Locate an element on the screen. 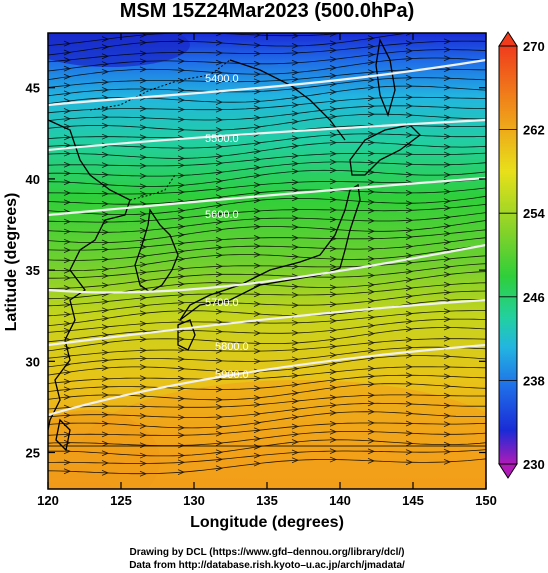 The height and width of the screenshot is (573, 548). y-tick-label: 40 is located at coordinates (33, 179).